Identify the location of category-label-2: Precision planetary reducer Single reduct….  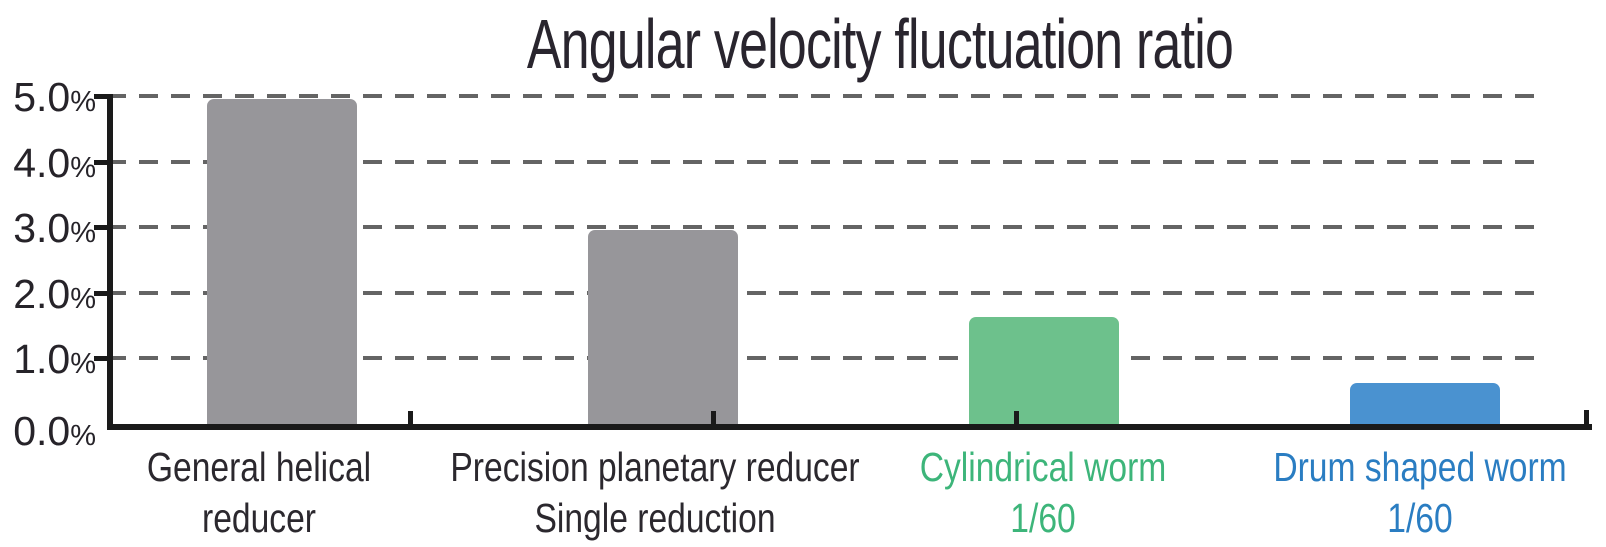
(654, 493).